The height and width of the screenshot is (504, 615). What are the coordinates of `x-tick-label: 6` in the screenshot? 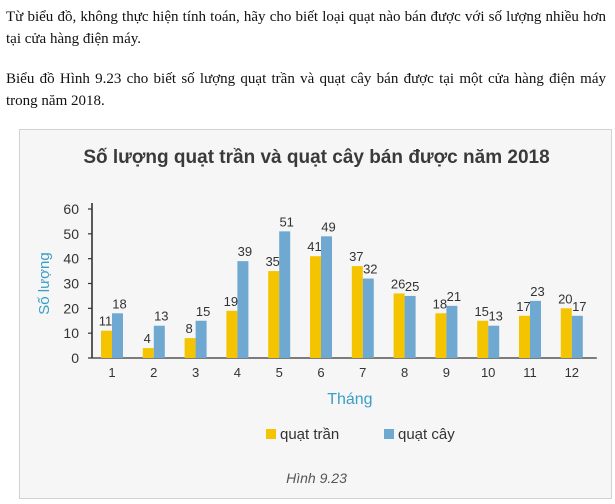 It's located at (320, 372).